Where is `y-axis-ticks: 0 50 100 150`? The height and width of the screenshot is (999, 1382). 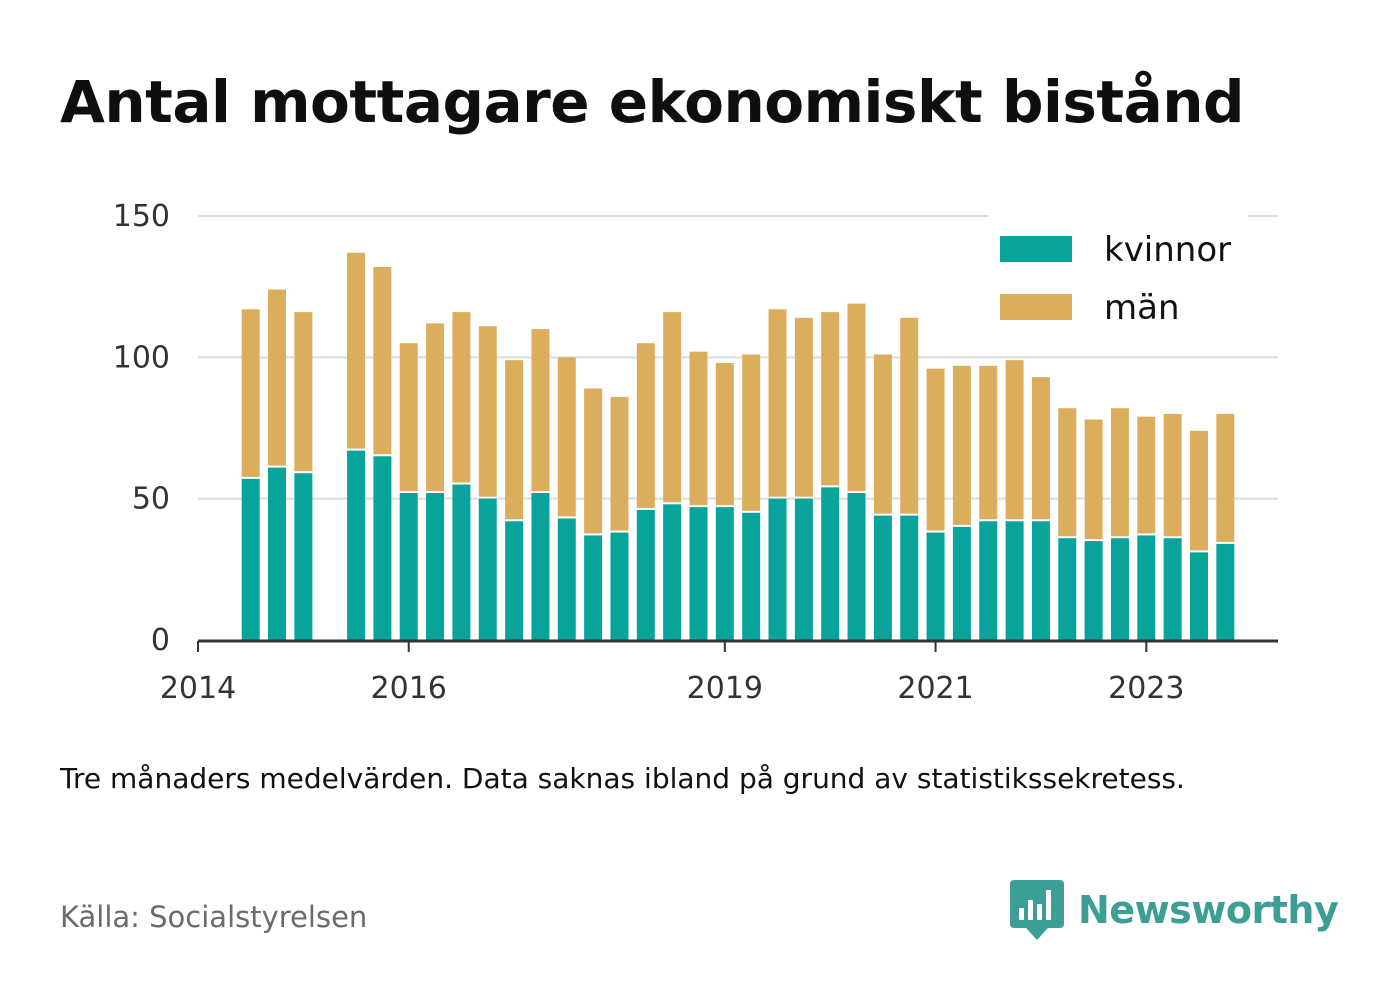
y-axis-ticks: 0 50 100 150 is located at coordinates (141, 428).